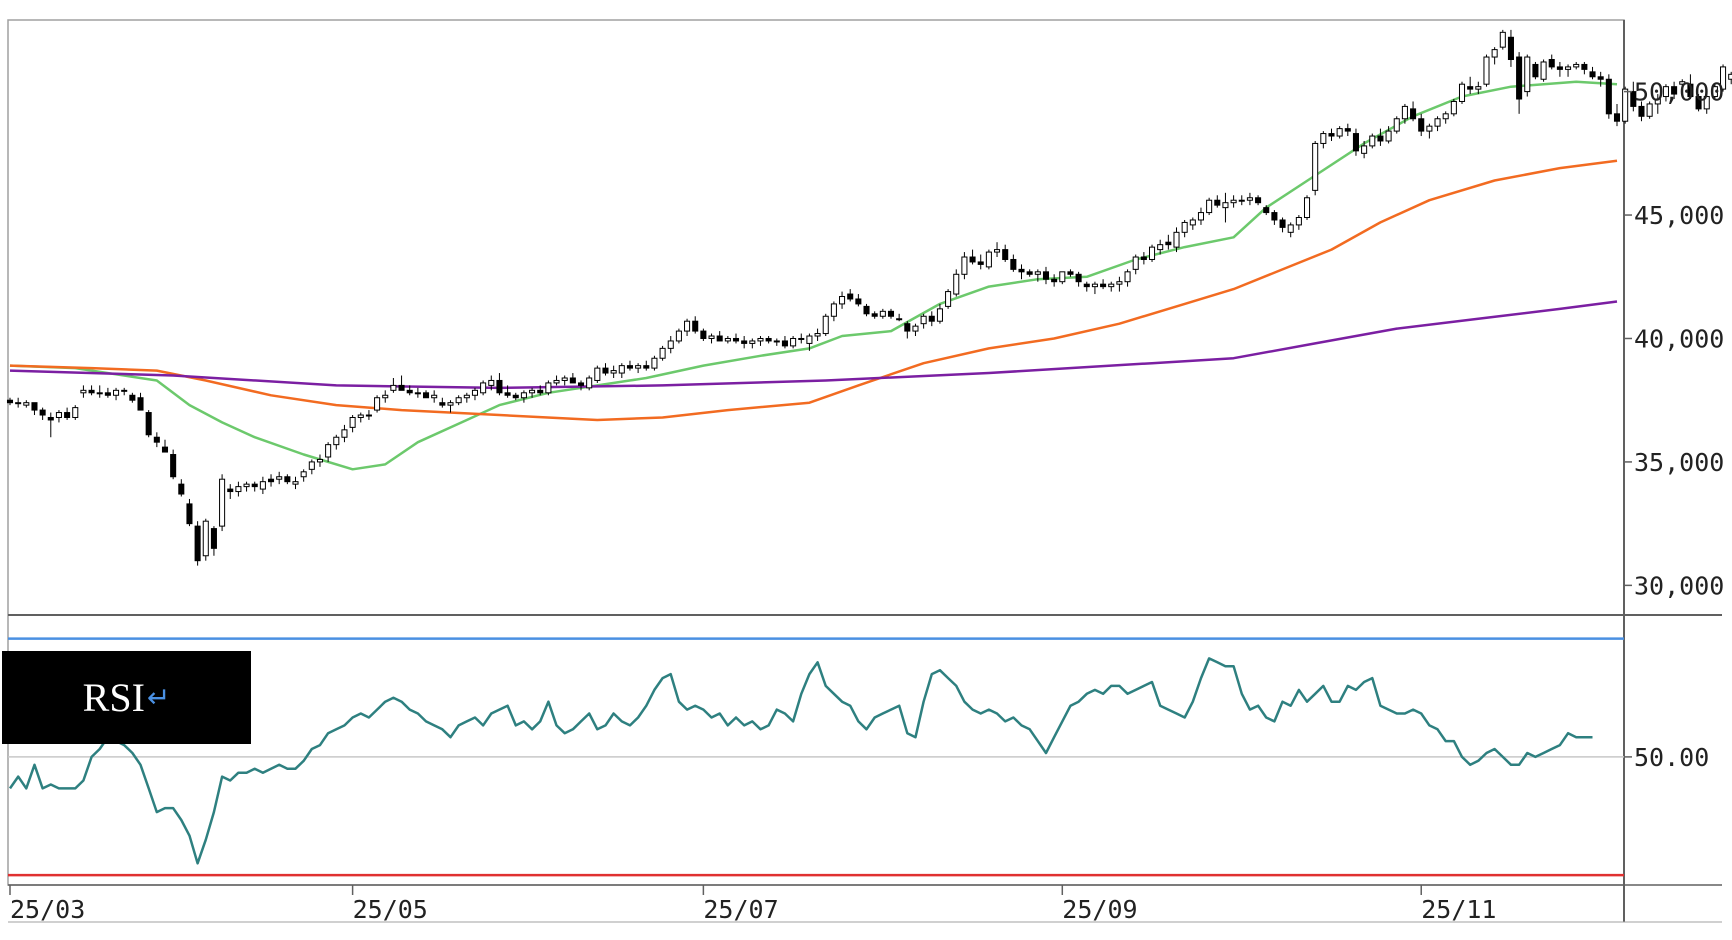  Describe the element at coordinates (1679, 462) in the screenshot. I see `price-tick-label: 35,000` at that location.